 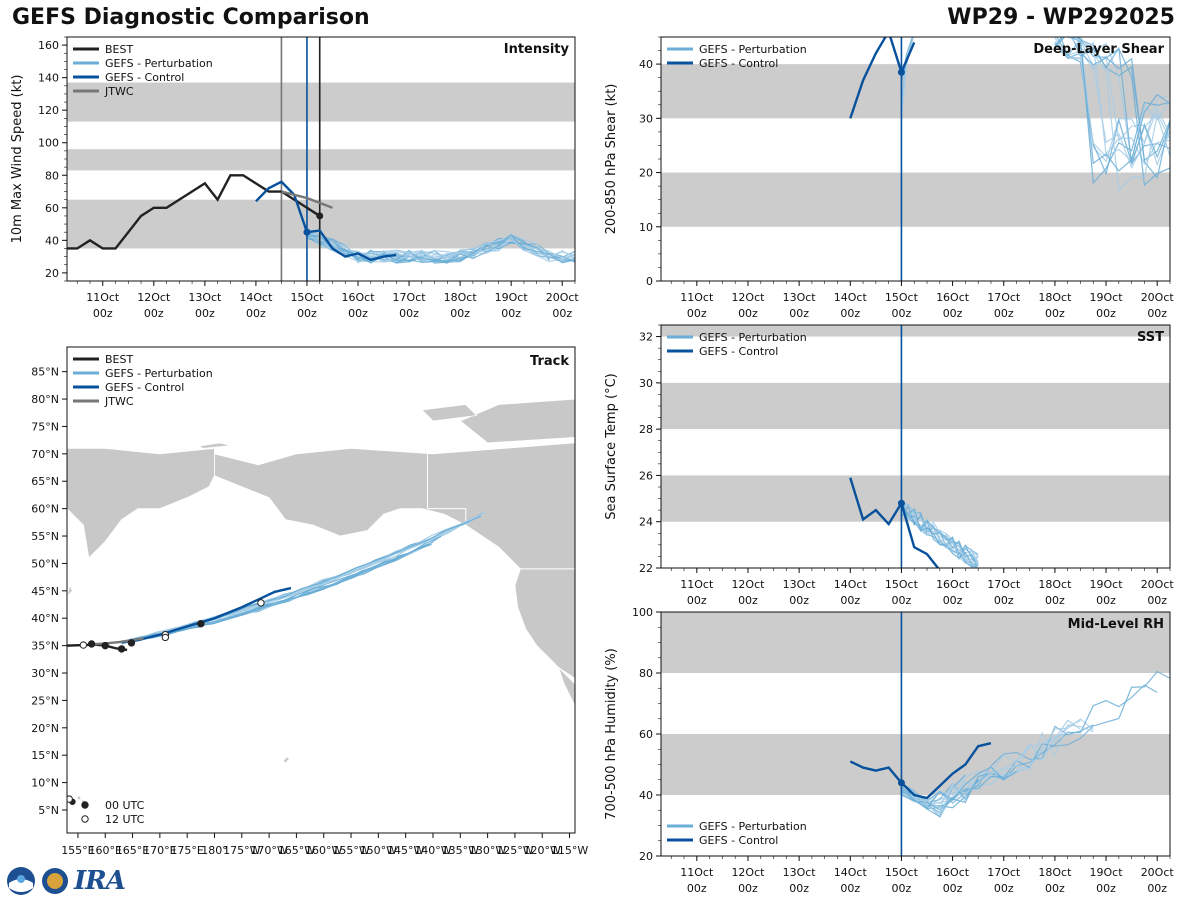 What do you see at coordinates (321, 102) in the screenshot?
I see `intensity-band` at bounding box center [321, 102].